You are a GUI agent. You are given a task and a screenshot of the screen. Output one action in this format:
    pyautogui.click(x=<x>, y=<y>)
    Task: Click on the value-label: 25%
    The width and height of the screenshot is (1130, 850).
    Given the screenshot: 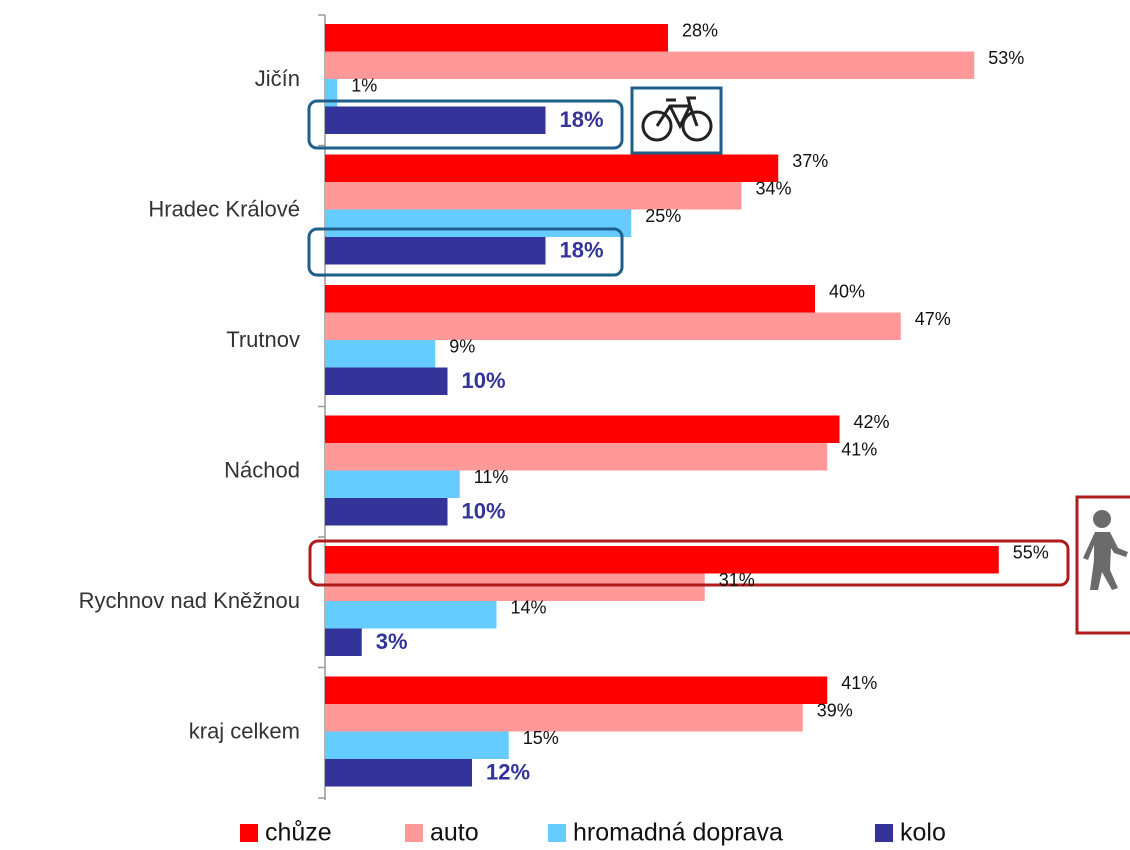 What is the action you would take?
    pyautogui.click(x=663, y=216)
    